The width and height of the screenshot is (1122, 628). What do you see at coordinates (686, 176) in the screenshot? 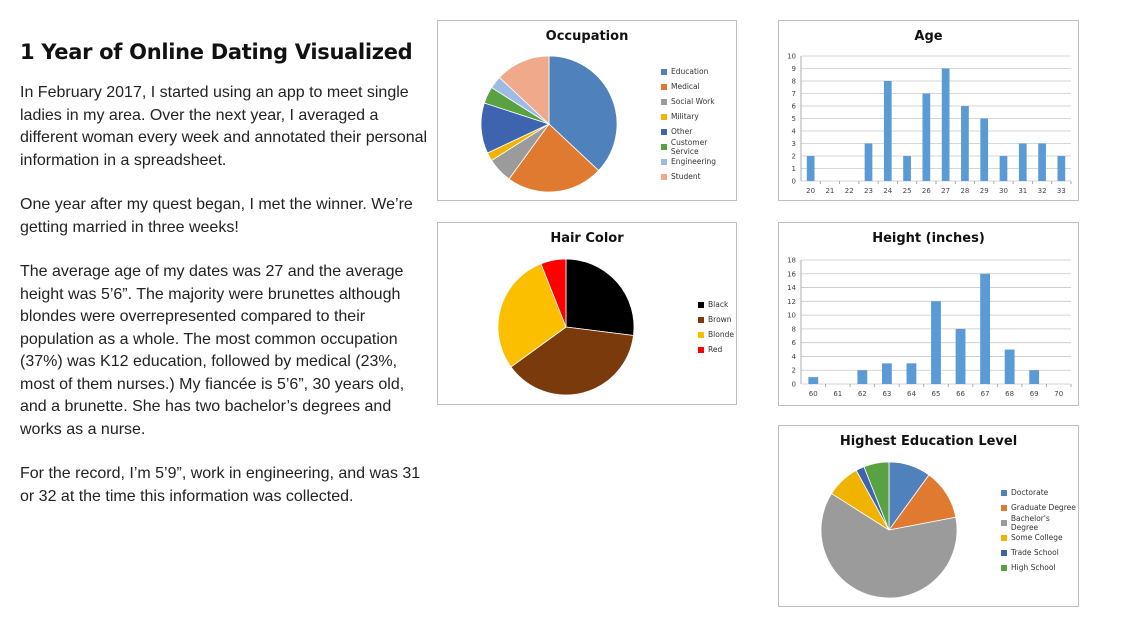
I see `legend-label: Student` at bounding box center [686, 176].